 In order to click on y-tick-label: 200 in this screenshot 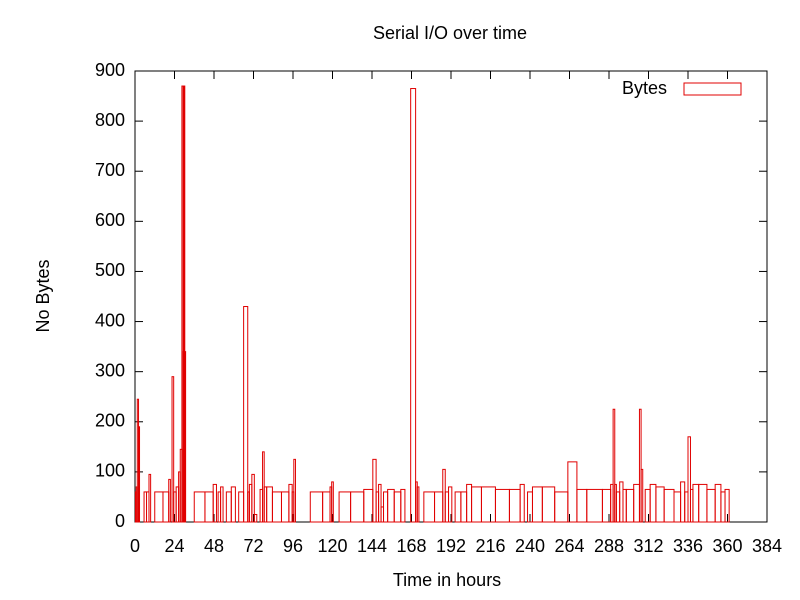, I will do `click(110, 421)`.